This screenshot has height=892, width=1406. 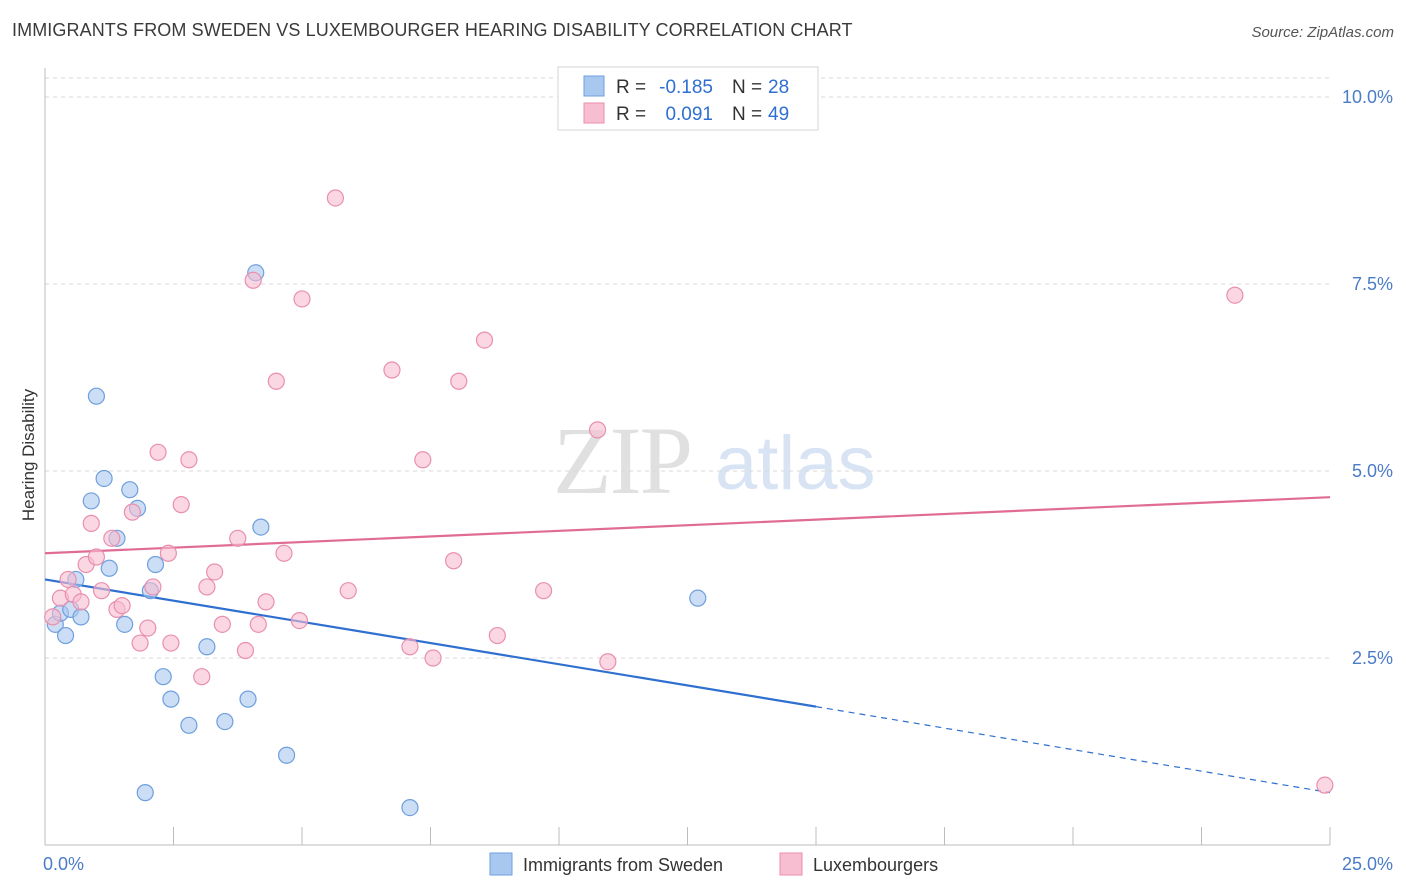 What do you see at coordinates (430, 643) in the screenshot?
I see `sweden-trend-line` at bounding box center [430, 643].